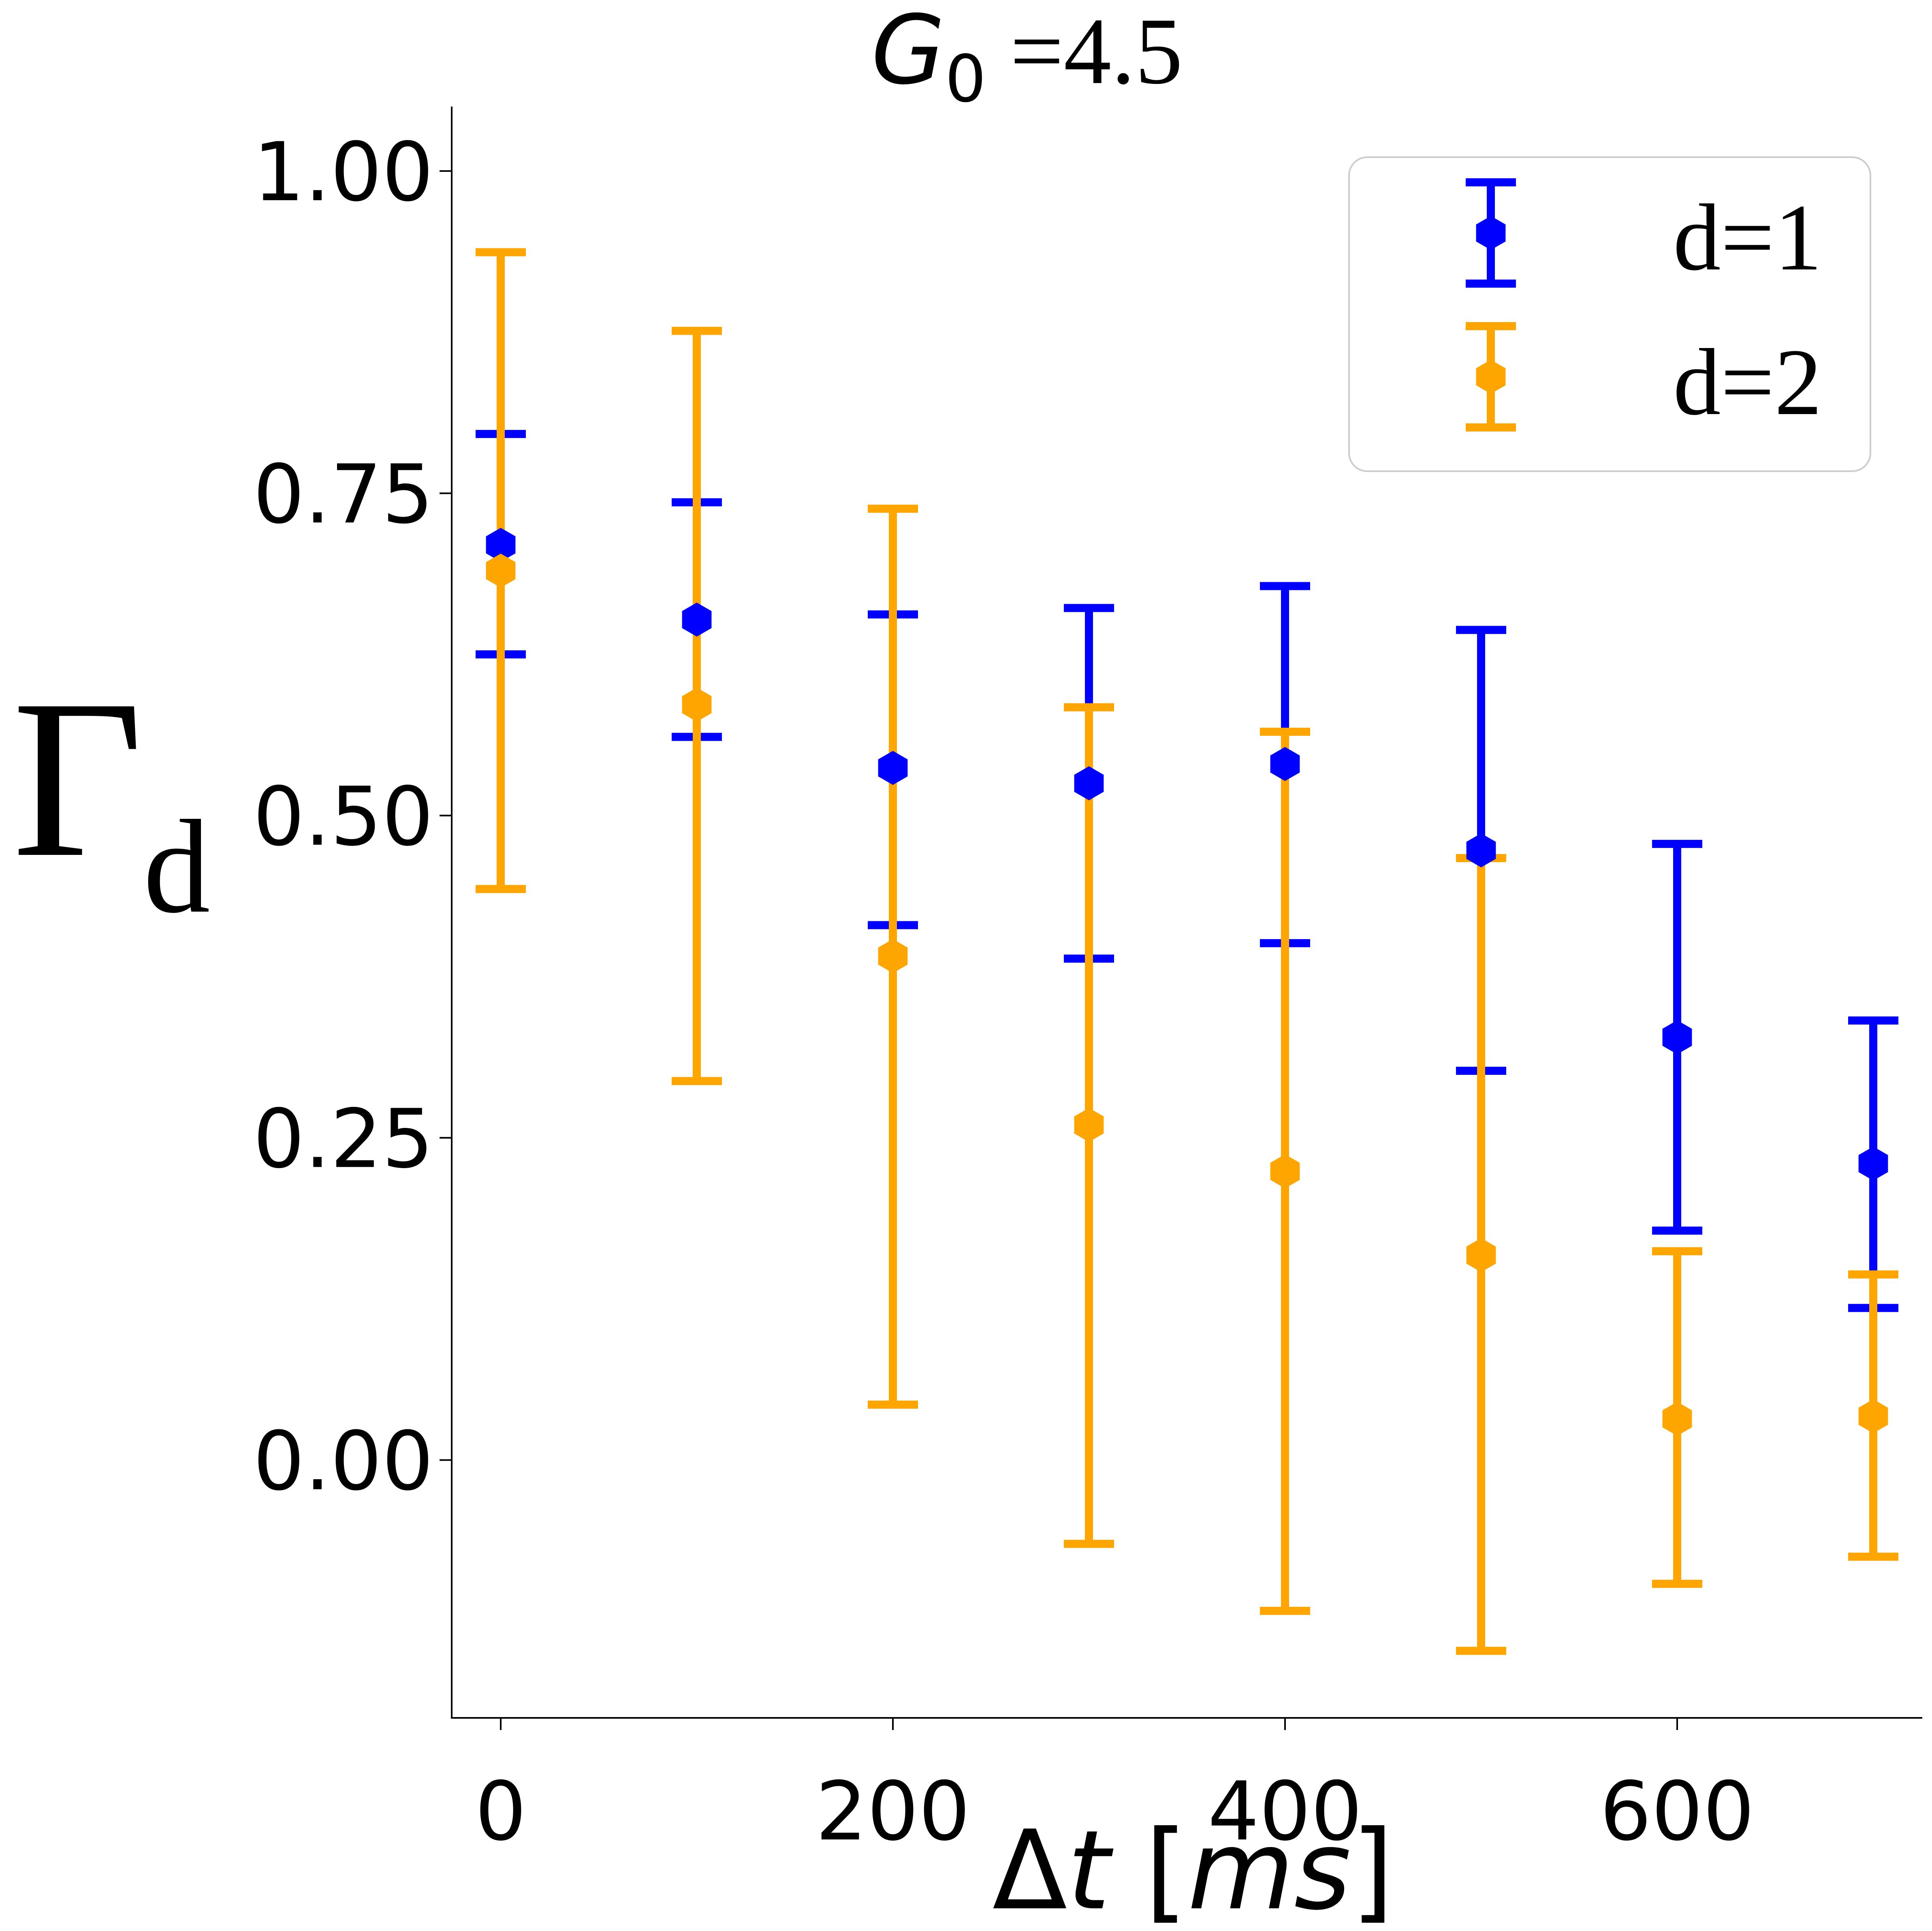 This screenshot has height=1931, width=1932. I want to click on y-tick-label: 0.50, so click(343, 817).